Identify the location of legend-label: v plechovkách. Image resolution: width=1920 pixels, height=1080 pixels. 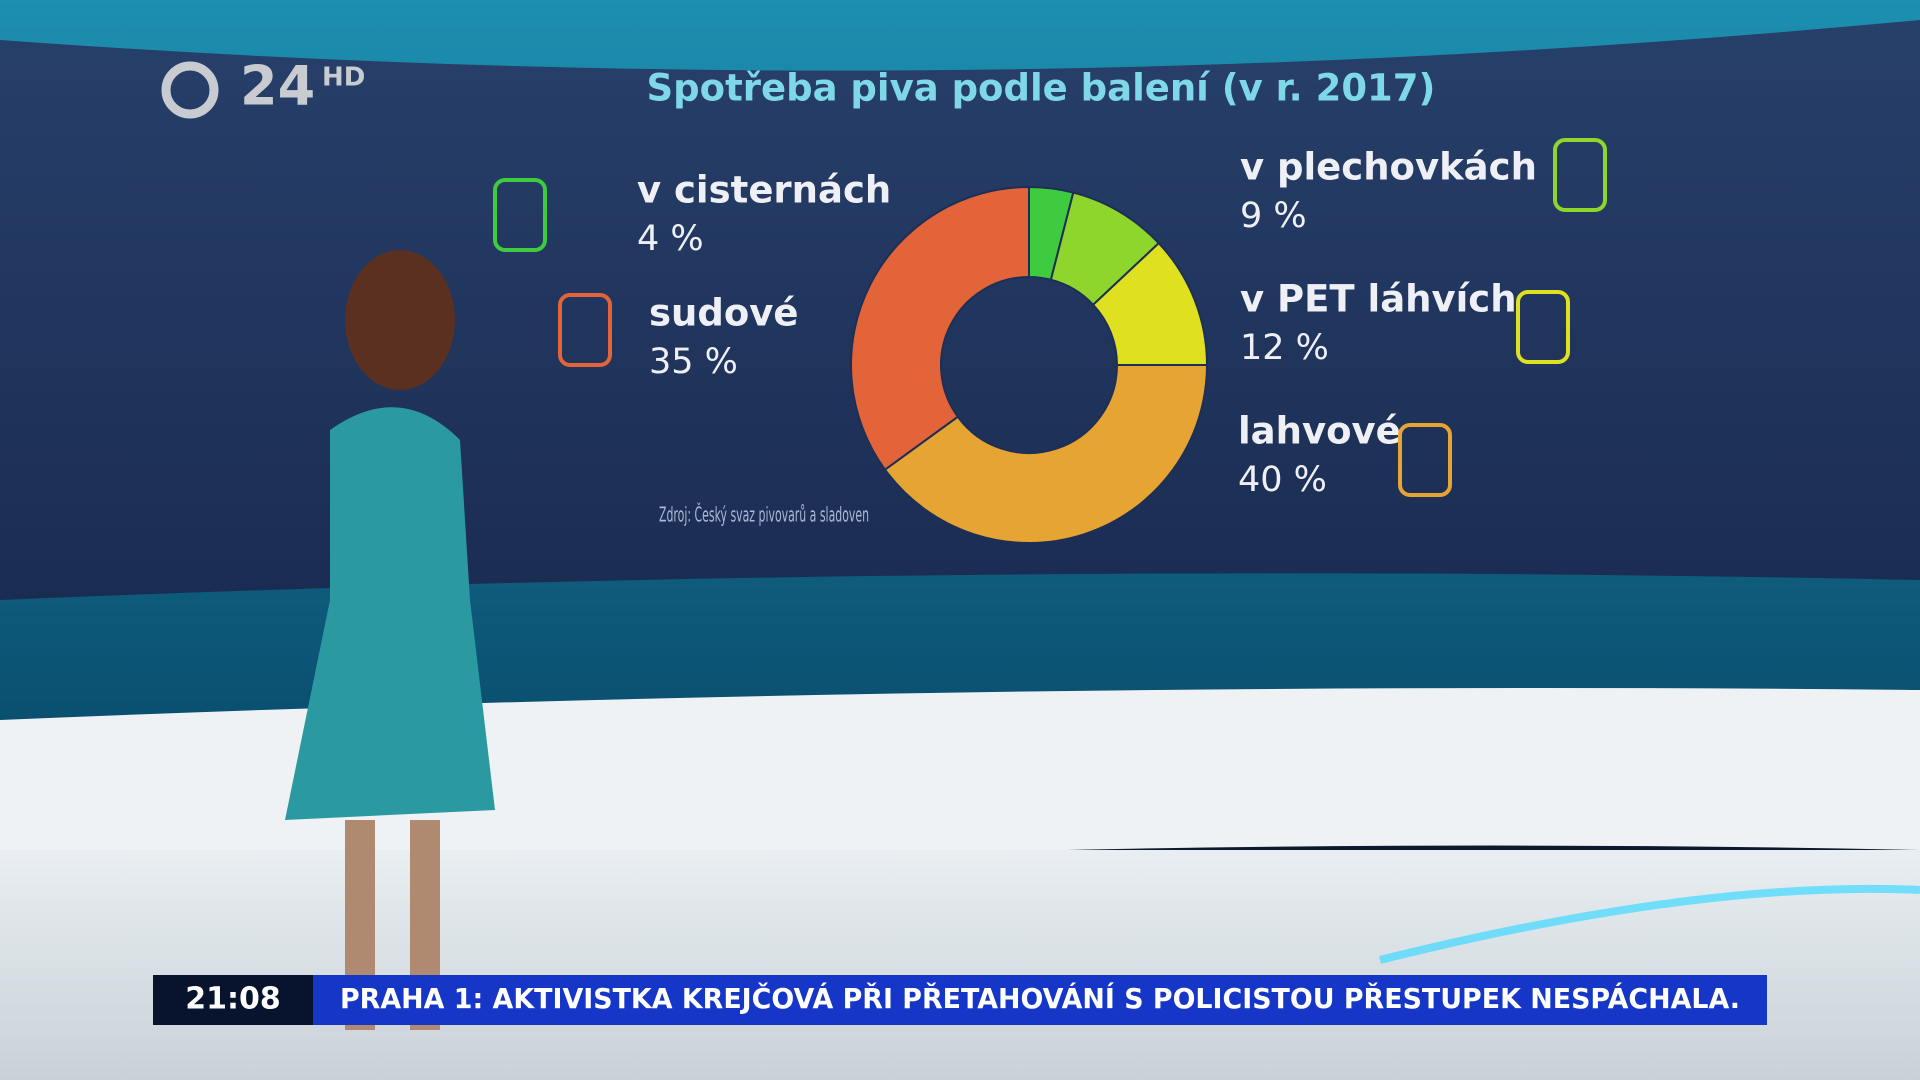
(1388, 167).